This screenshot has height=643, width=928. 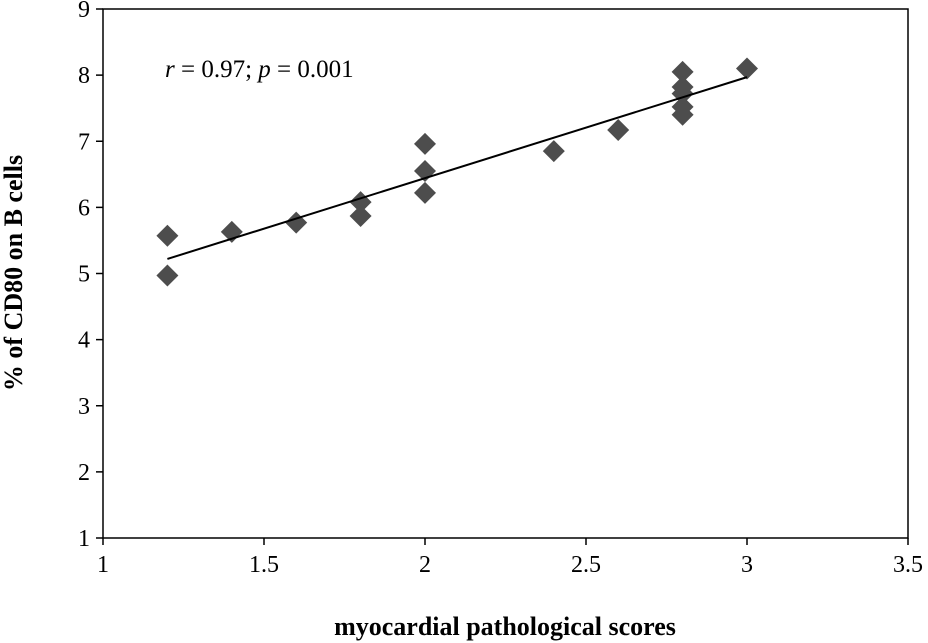 What do you see at coordinates (84, 473) in the screenshot?
I see `y-tick-label: 2` at bounding box center [84, 473].